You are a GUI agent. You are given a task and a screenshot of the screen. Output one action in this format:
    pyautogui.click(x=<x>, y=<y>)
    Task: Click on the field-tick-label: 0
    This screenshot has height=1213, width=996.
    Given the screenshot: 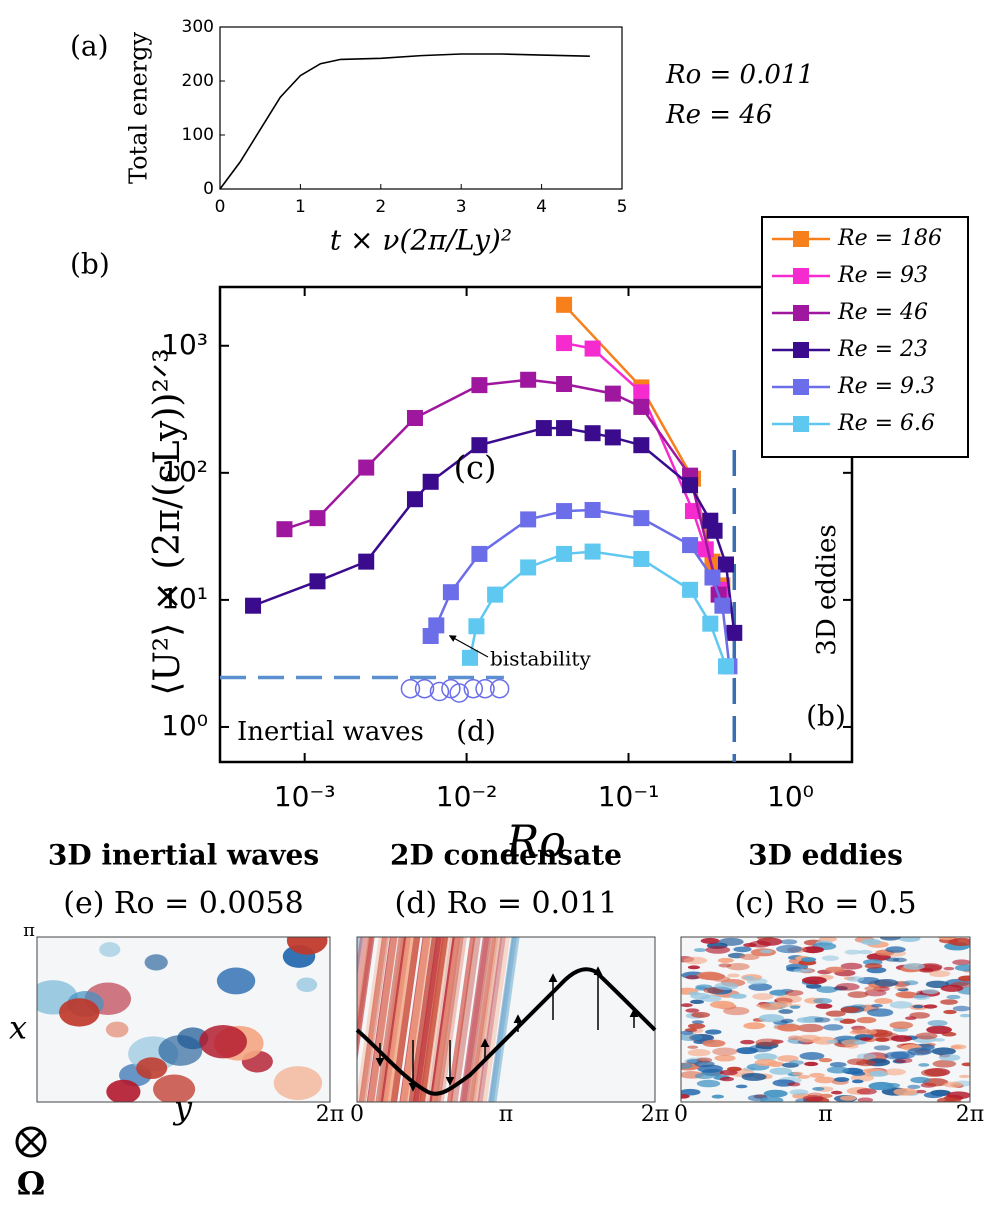 What is the action you would take?
    pyautogui.click(x=681, y=1114)
    